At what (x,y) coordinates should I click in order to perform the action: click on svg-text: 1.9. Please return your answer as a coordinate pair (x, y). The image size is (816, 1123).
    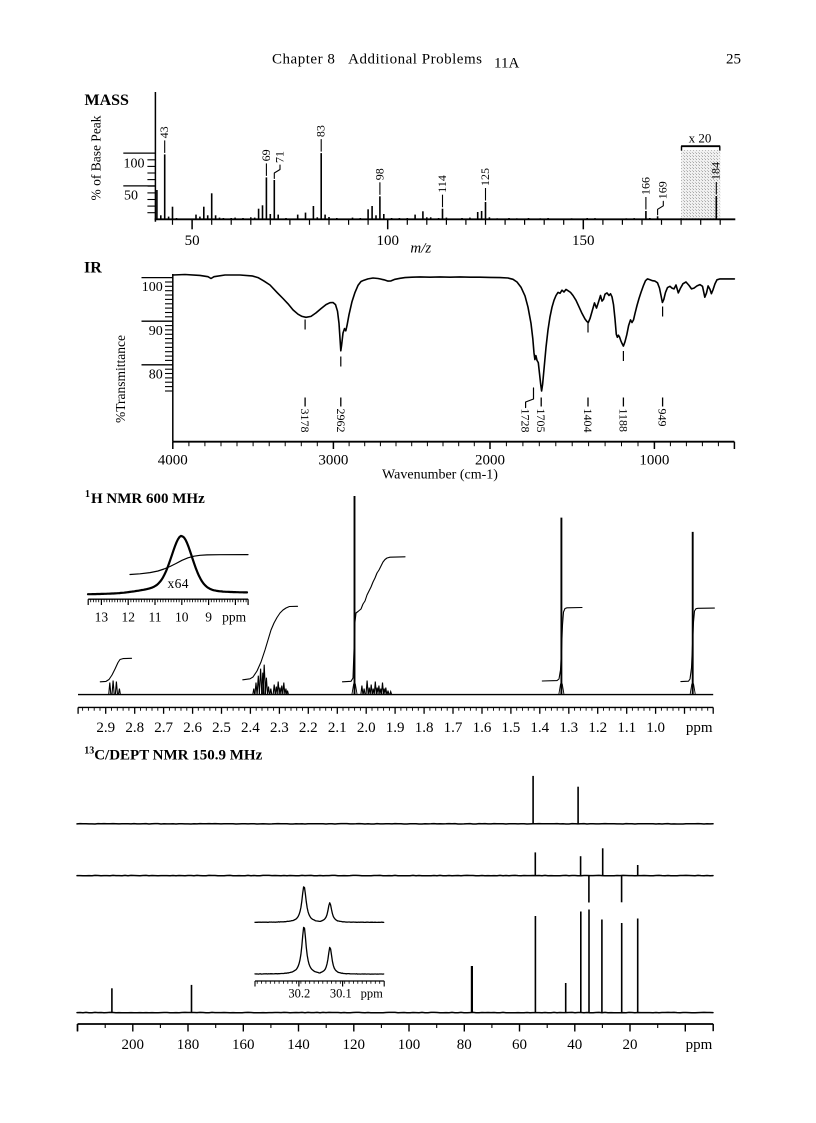
    Looking at the image, I should click on (395, 728).